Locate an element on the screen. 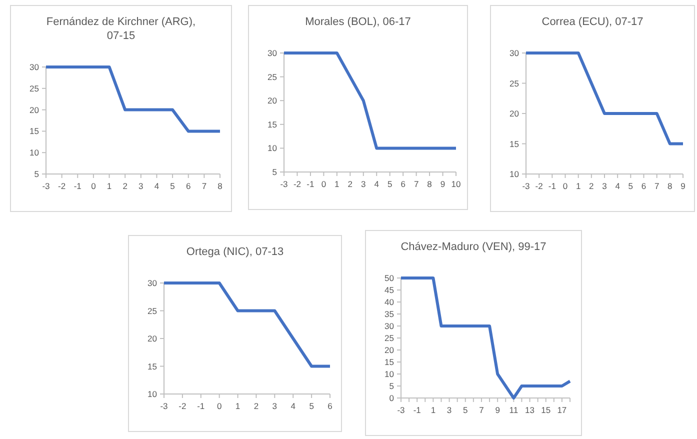 This screenshot has height=439, width=697. chart-title: Morales (BOL), 06-17 is located at coordinates (358, 22).